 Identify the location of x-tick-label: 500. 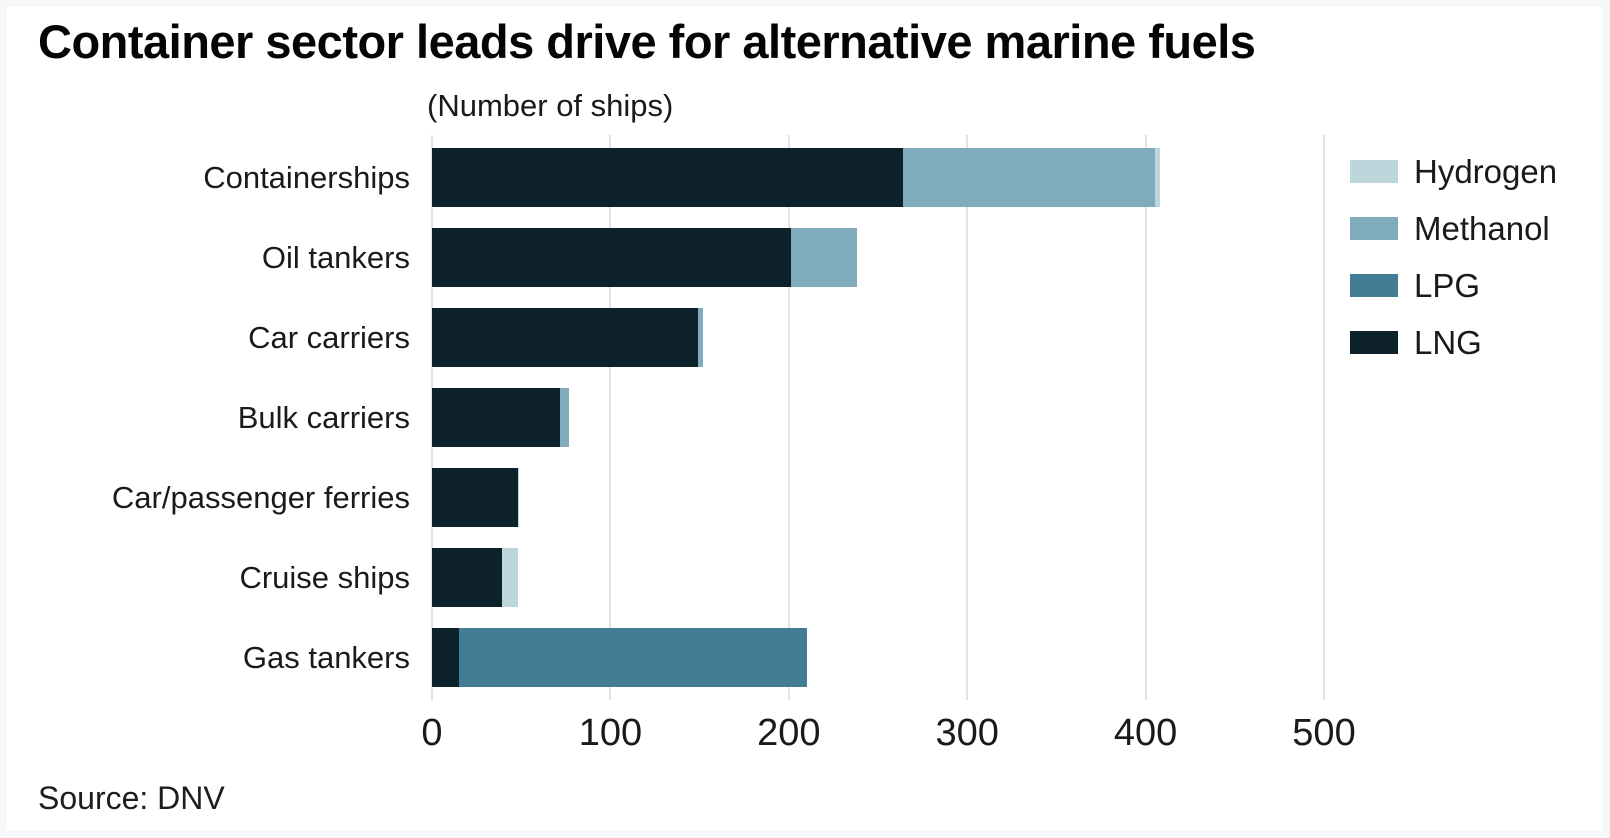
(1324, 733).